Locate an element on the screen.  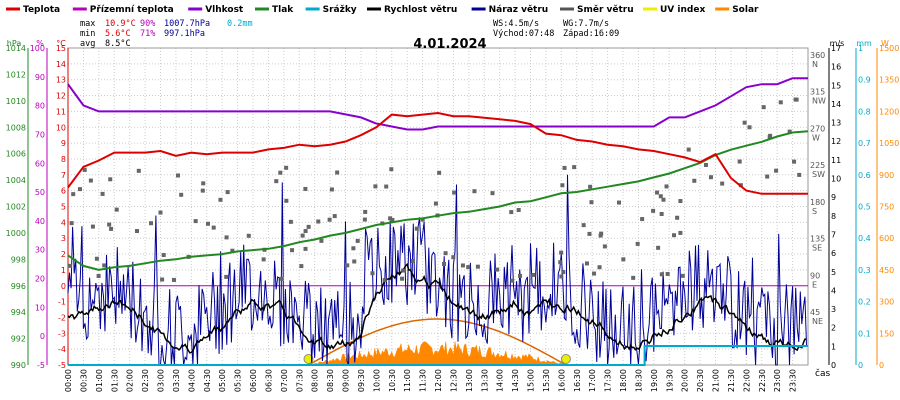
tick-label: 0.4 is located at coordinates (864, 238).